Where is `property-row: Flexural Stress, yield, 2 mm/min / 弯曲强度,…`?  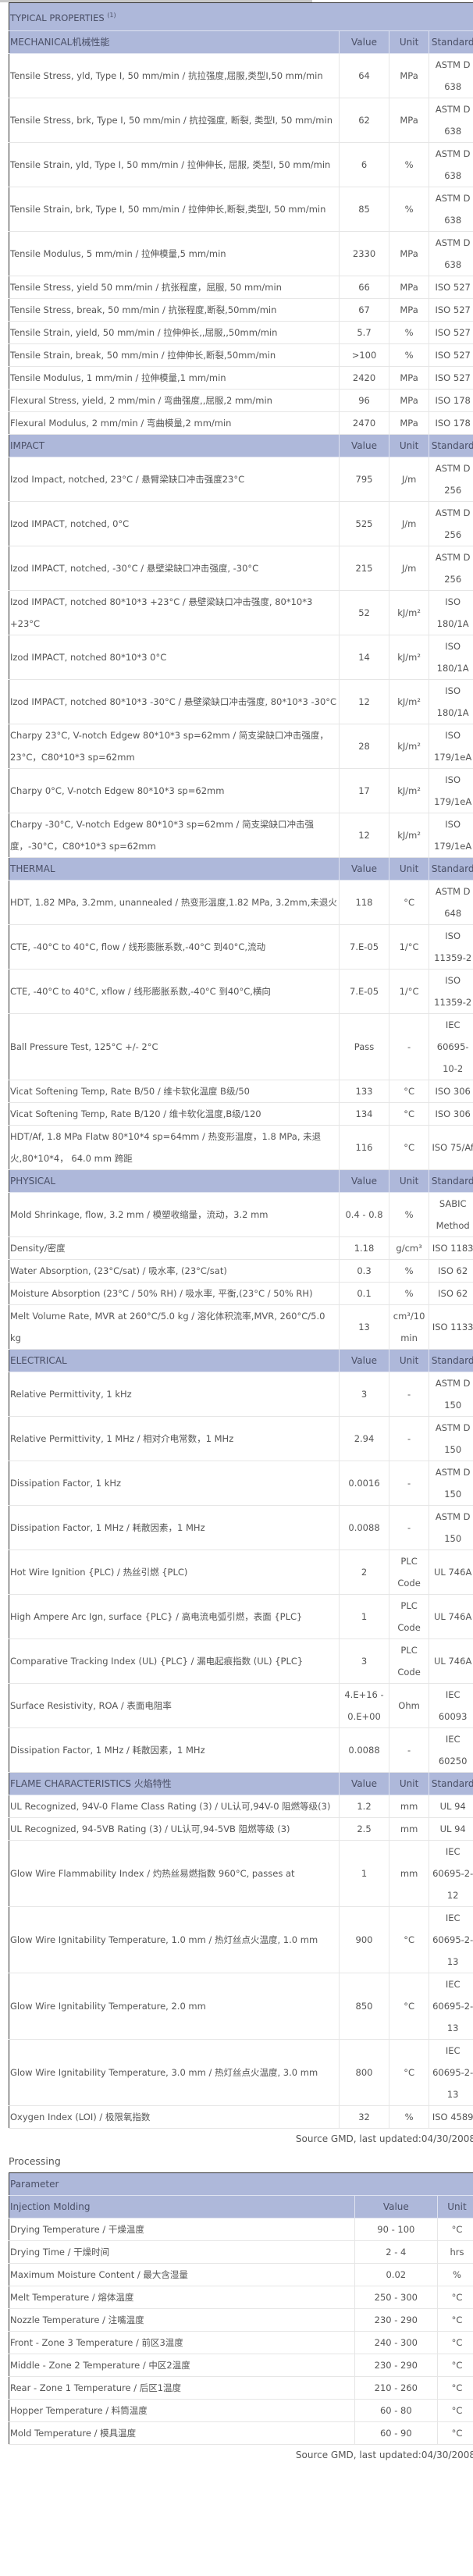 property-row: Flexural Stress, yield, 2 mm/min / 弯曲强度,… is located at coordinates (241, 400).